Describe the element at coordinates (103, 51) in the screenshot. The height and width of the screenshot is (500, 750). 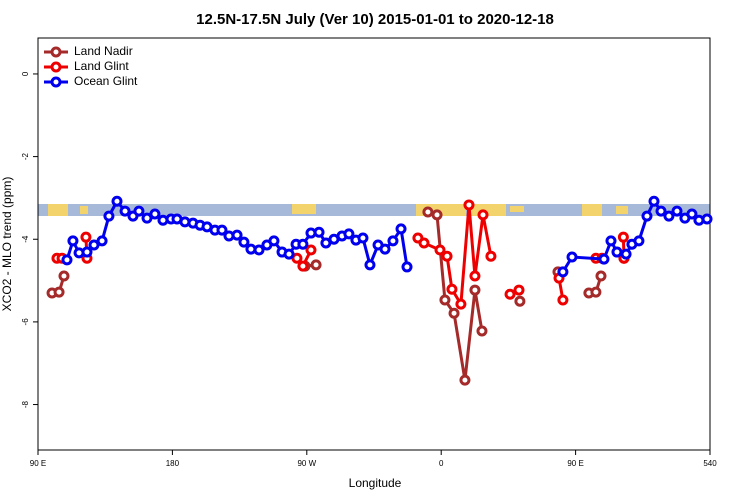
I see `legend-label: Land Nadir` at that location.